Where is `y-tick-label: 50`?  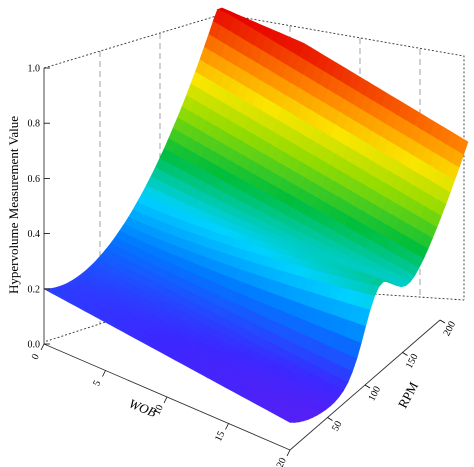
y-tick-label: 50 is located at coordinates (337, 426).